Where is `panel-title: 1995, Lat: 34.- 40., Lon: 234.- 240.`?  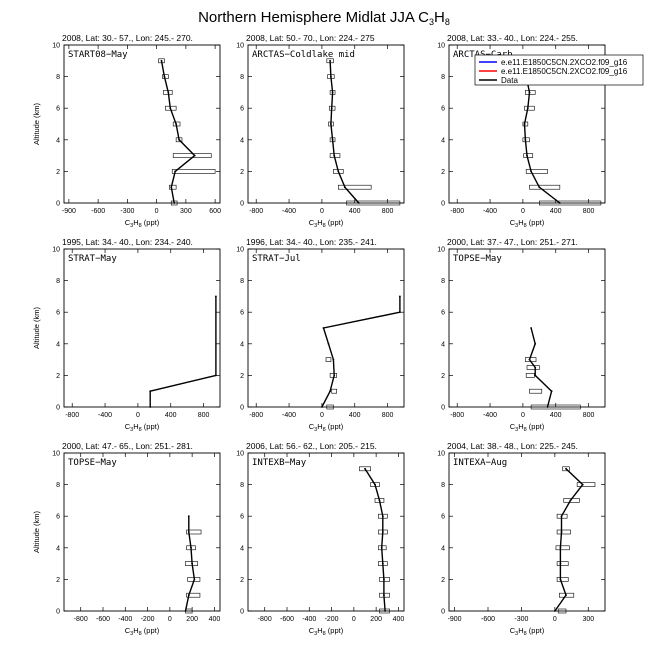 panel-title: 1995, Lat: 34.- 40., Lon: 234.- 240. is located at coordinates (127, 242).